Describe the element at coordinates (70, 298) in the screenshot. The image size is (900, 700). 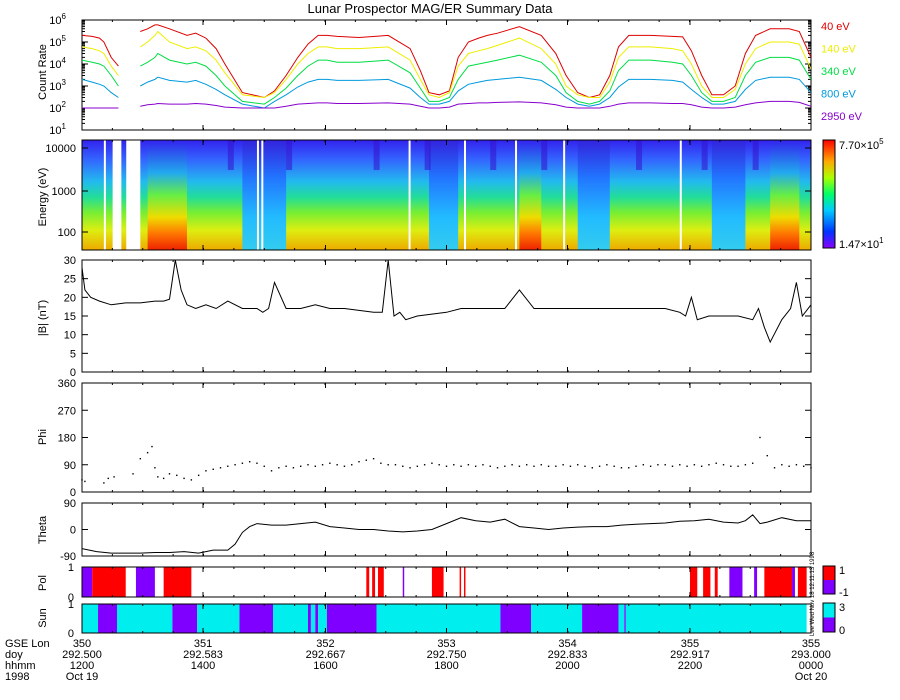
I see `y-tick-label: 20` at that location.